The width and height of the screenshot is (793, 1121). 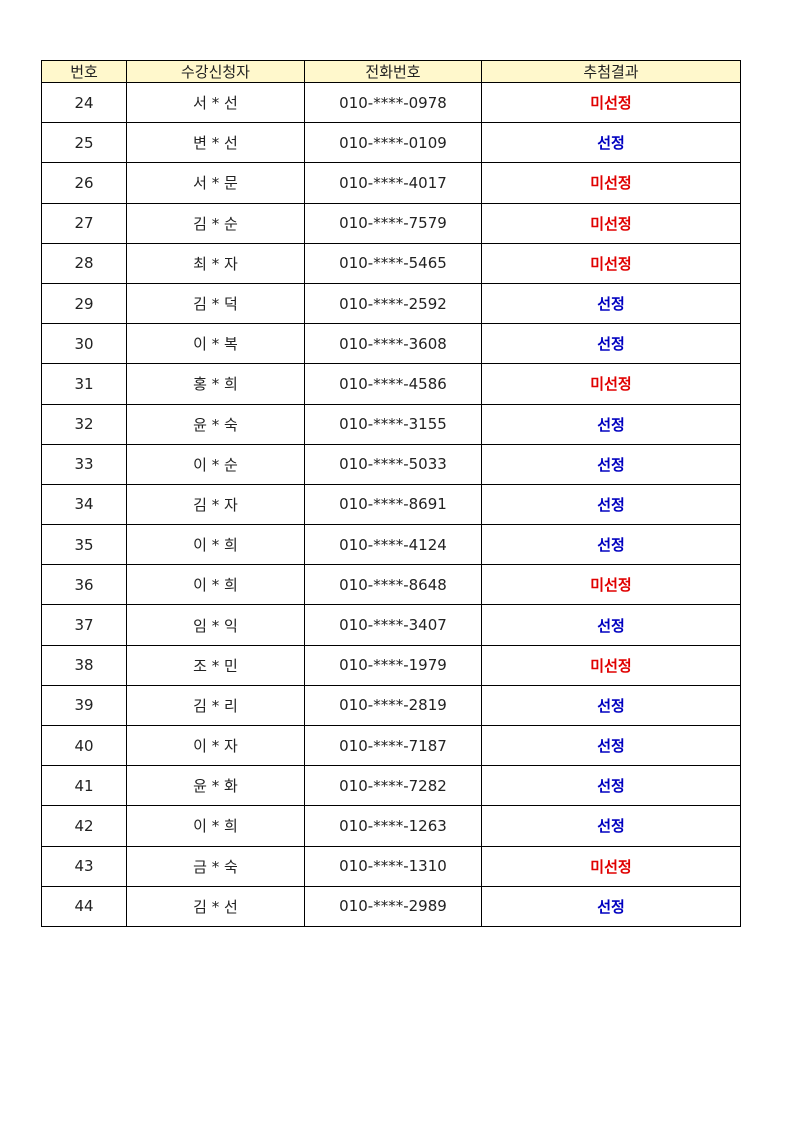 I want to click on row-number: 44, so click(x=84, y=906).